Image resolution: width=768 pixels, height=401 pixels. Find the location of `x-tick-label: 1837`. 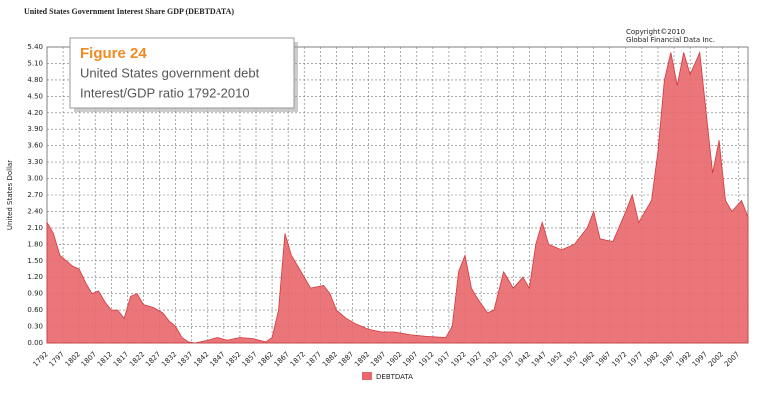

x-tick-label: 1837 is located at coordinates (185, 359).